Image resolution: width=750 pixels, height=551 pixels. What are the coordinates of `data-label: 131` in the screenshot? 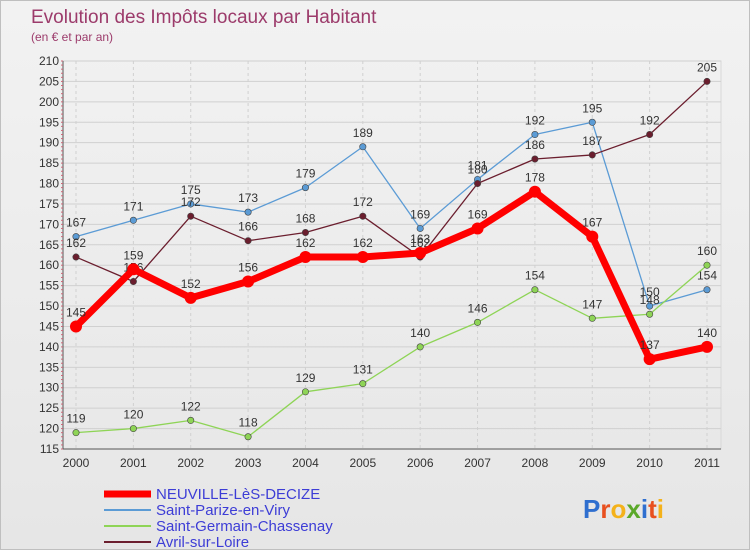 It's located at (363, 370).